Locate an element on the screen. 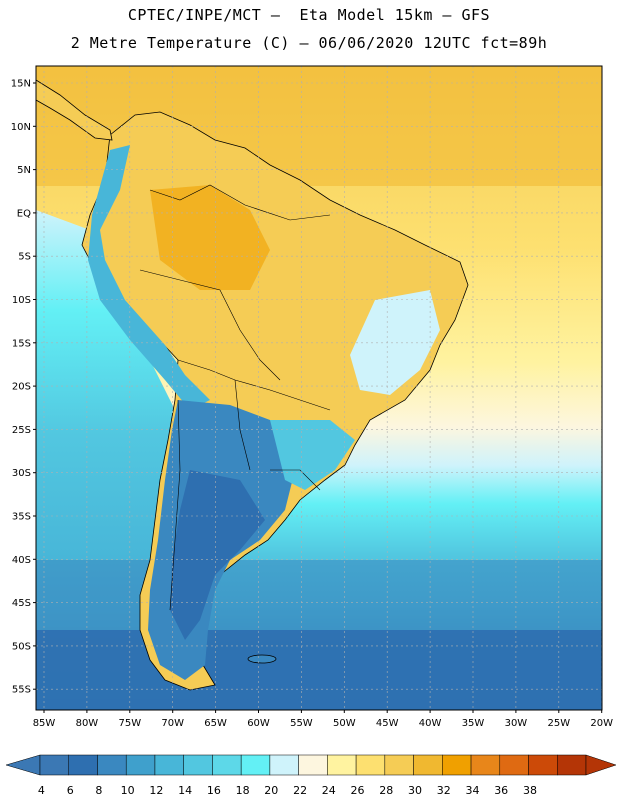 The image size is (618, 800). colorbar-label: 28 is located at coordinates (386, 790).